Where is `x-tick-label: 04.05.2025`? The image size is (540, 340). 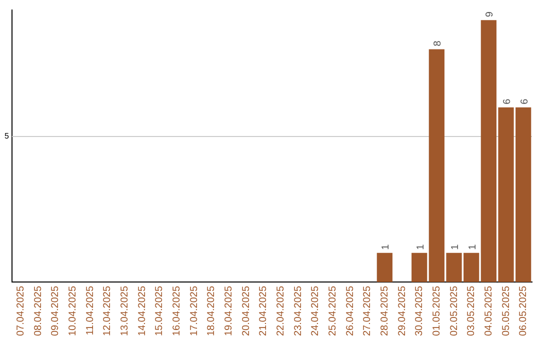
x-tick-label: 04.05.2025 is located at coordinates (488, 311).